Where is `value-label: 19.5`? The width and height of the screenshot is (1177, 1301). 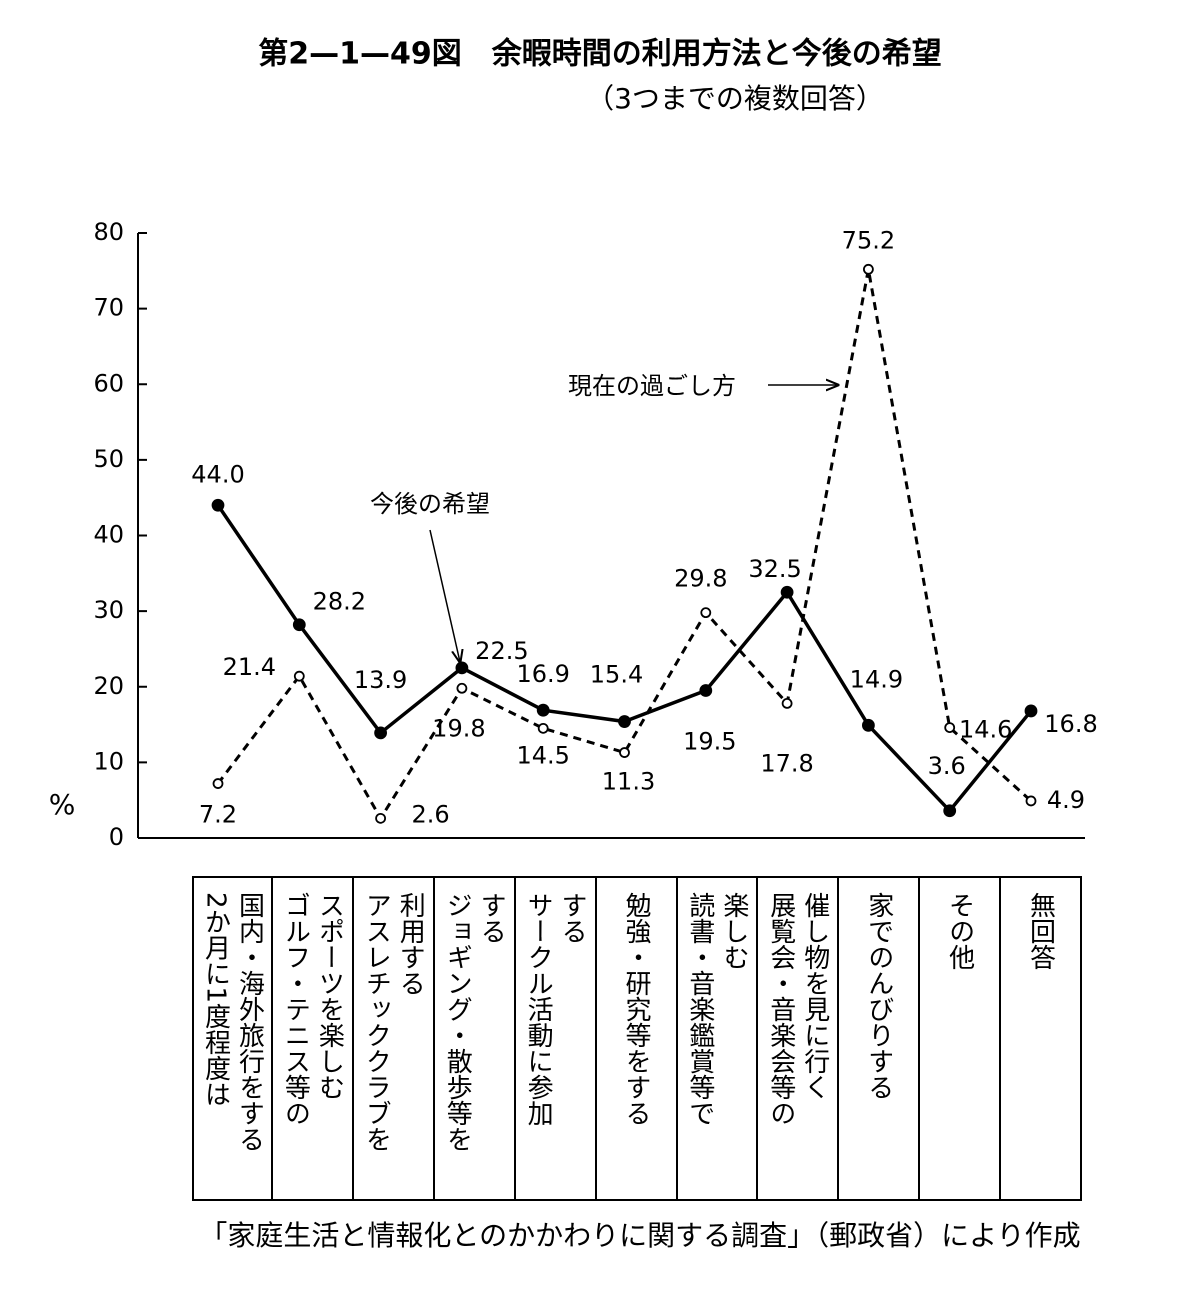
value-label: 19.5 is located at coordinates (709, 742).